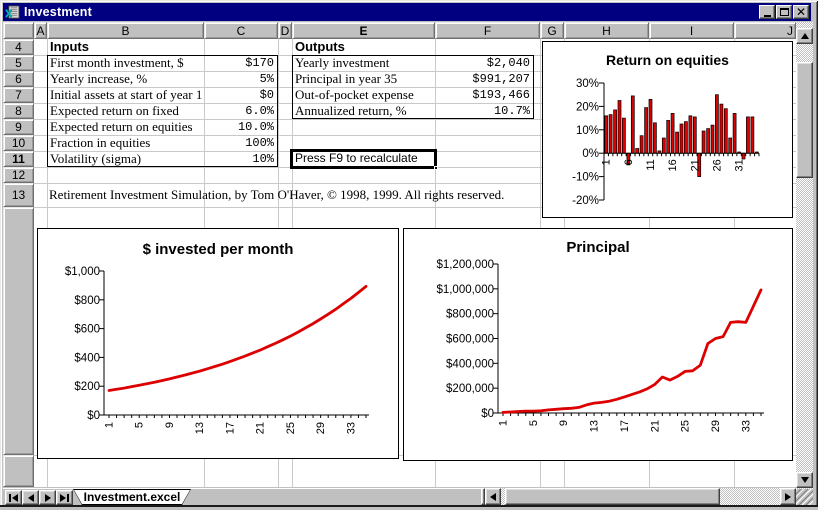  What do you see at coordinates (746, 426) in the screenshot?
I see `svg-text: 33` at bounding box center [746, 426].